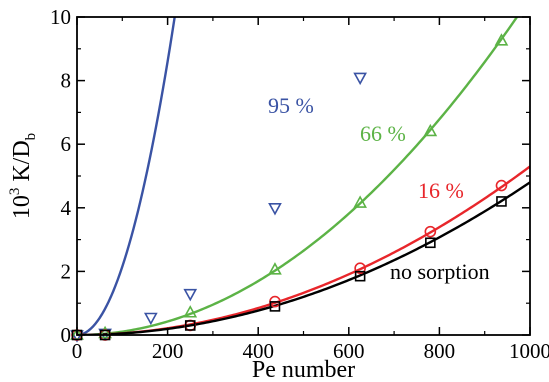  I want to click on y-tick-label: 6, so click(66, 144).